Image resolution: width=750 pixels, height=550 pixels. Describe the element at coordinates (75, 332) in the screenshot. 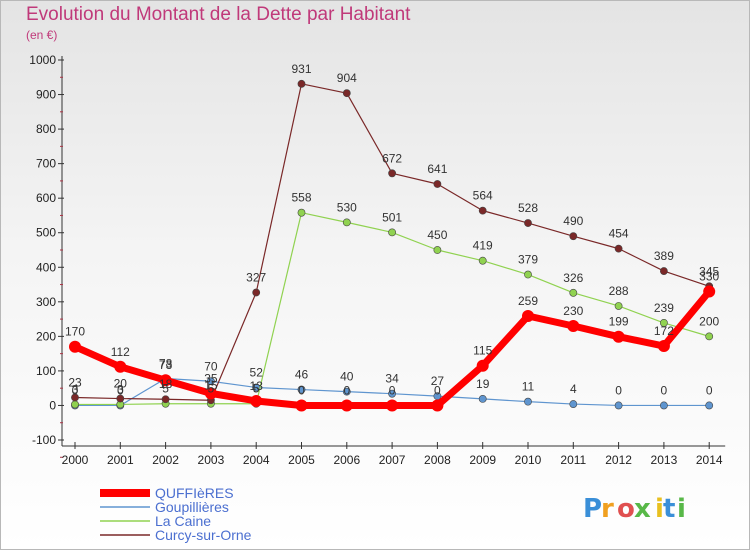

I see `data-label: 170` at that location.